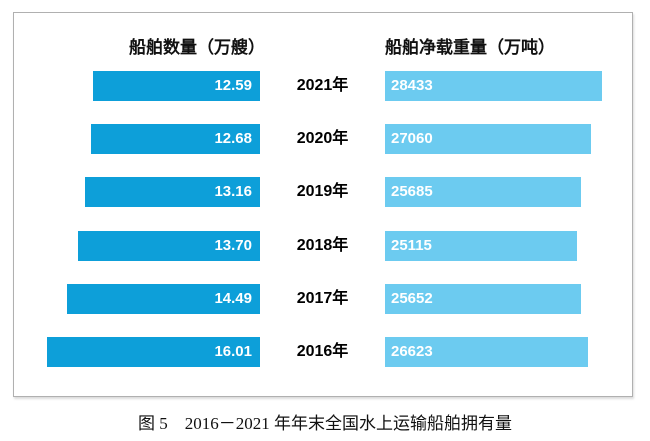 The width and height of the screenshot is (650, 441). I want to click on figure-caption: 图 5 2016－2021 年年末全国水上运输船舶拥有量, so click(325, 423).